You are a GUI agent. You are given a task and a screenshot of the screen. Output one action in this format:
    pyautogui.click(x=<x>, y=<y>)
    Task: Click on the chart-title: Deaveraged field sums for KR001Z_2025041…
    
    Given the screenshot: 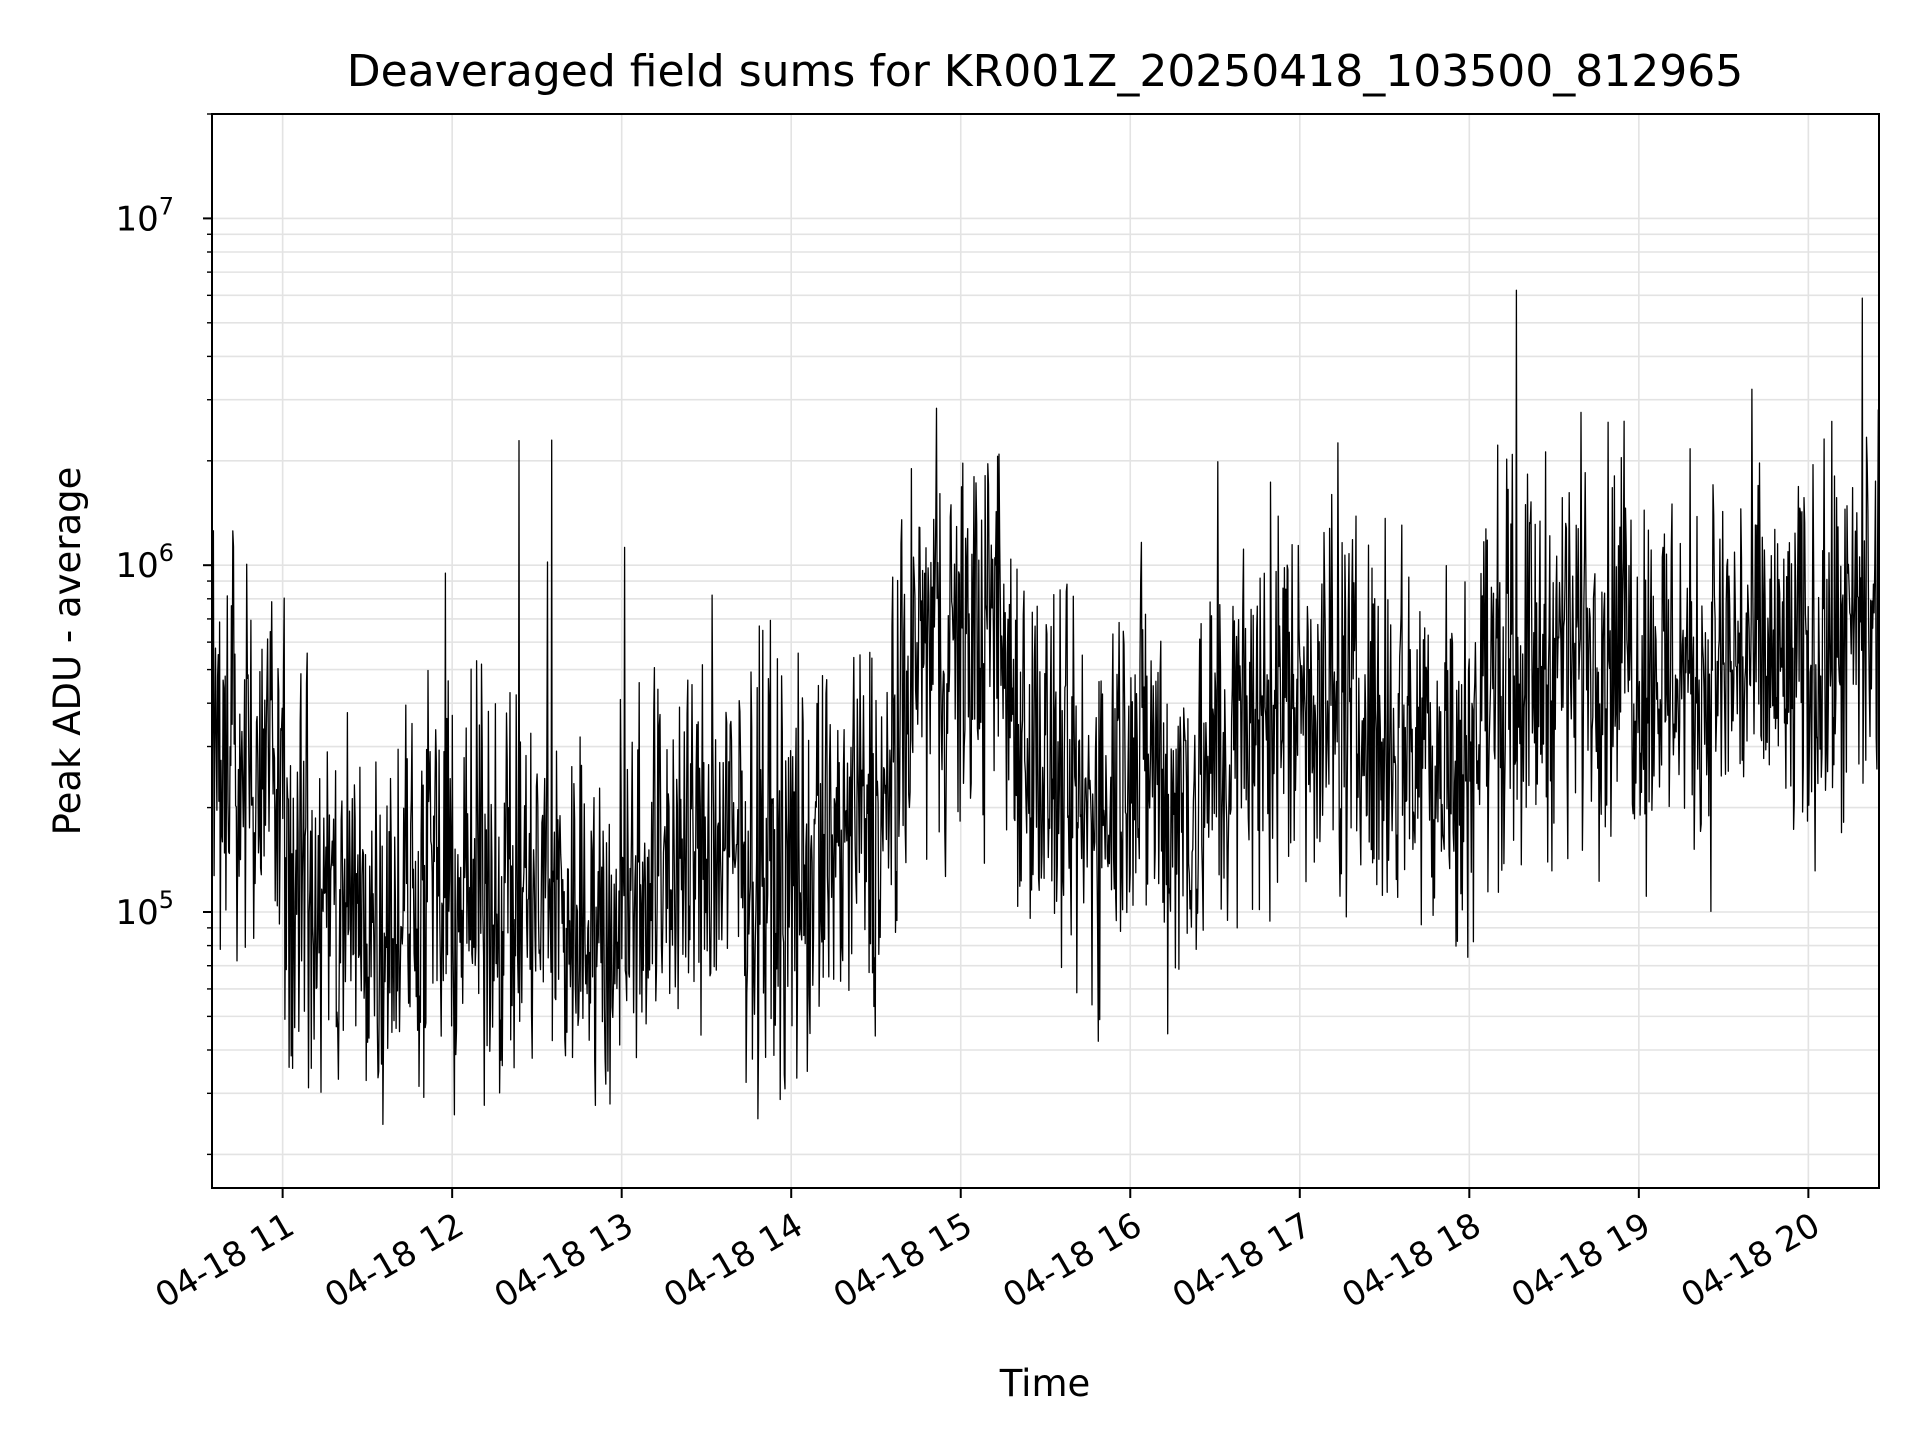 What is the action you would take?
    pyautogui.click(x=1045, y=71)
    